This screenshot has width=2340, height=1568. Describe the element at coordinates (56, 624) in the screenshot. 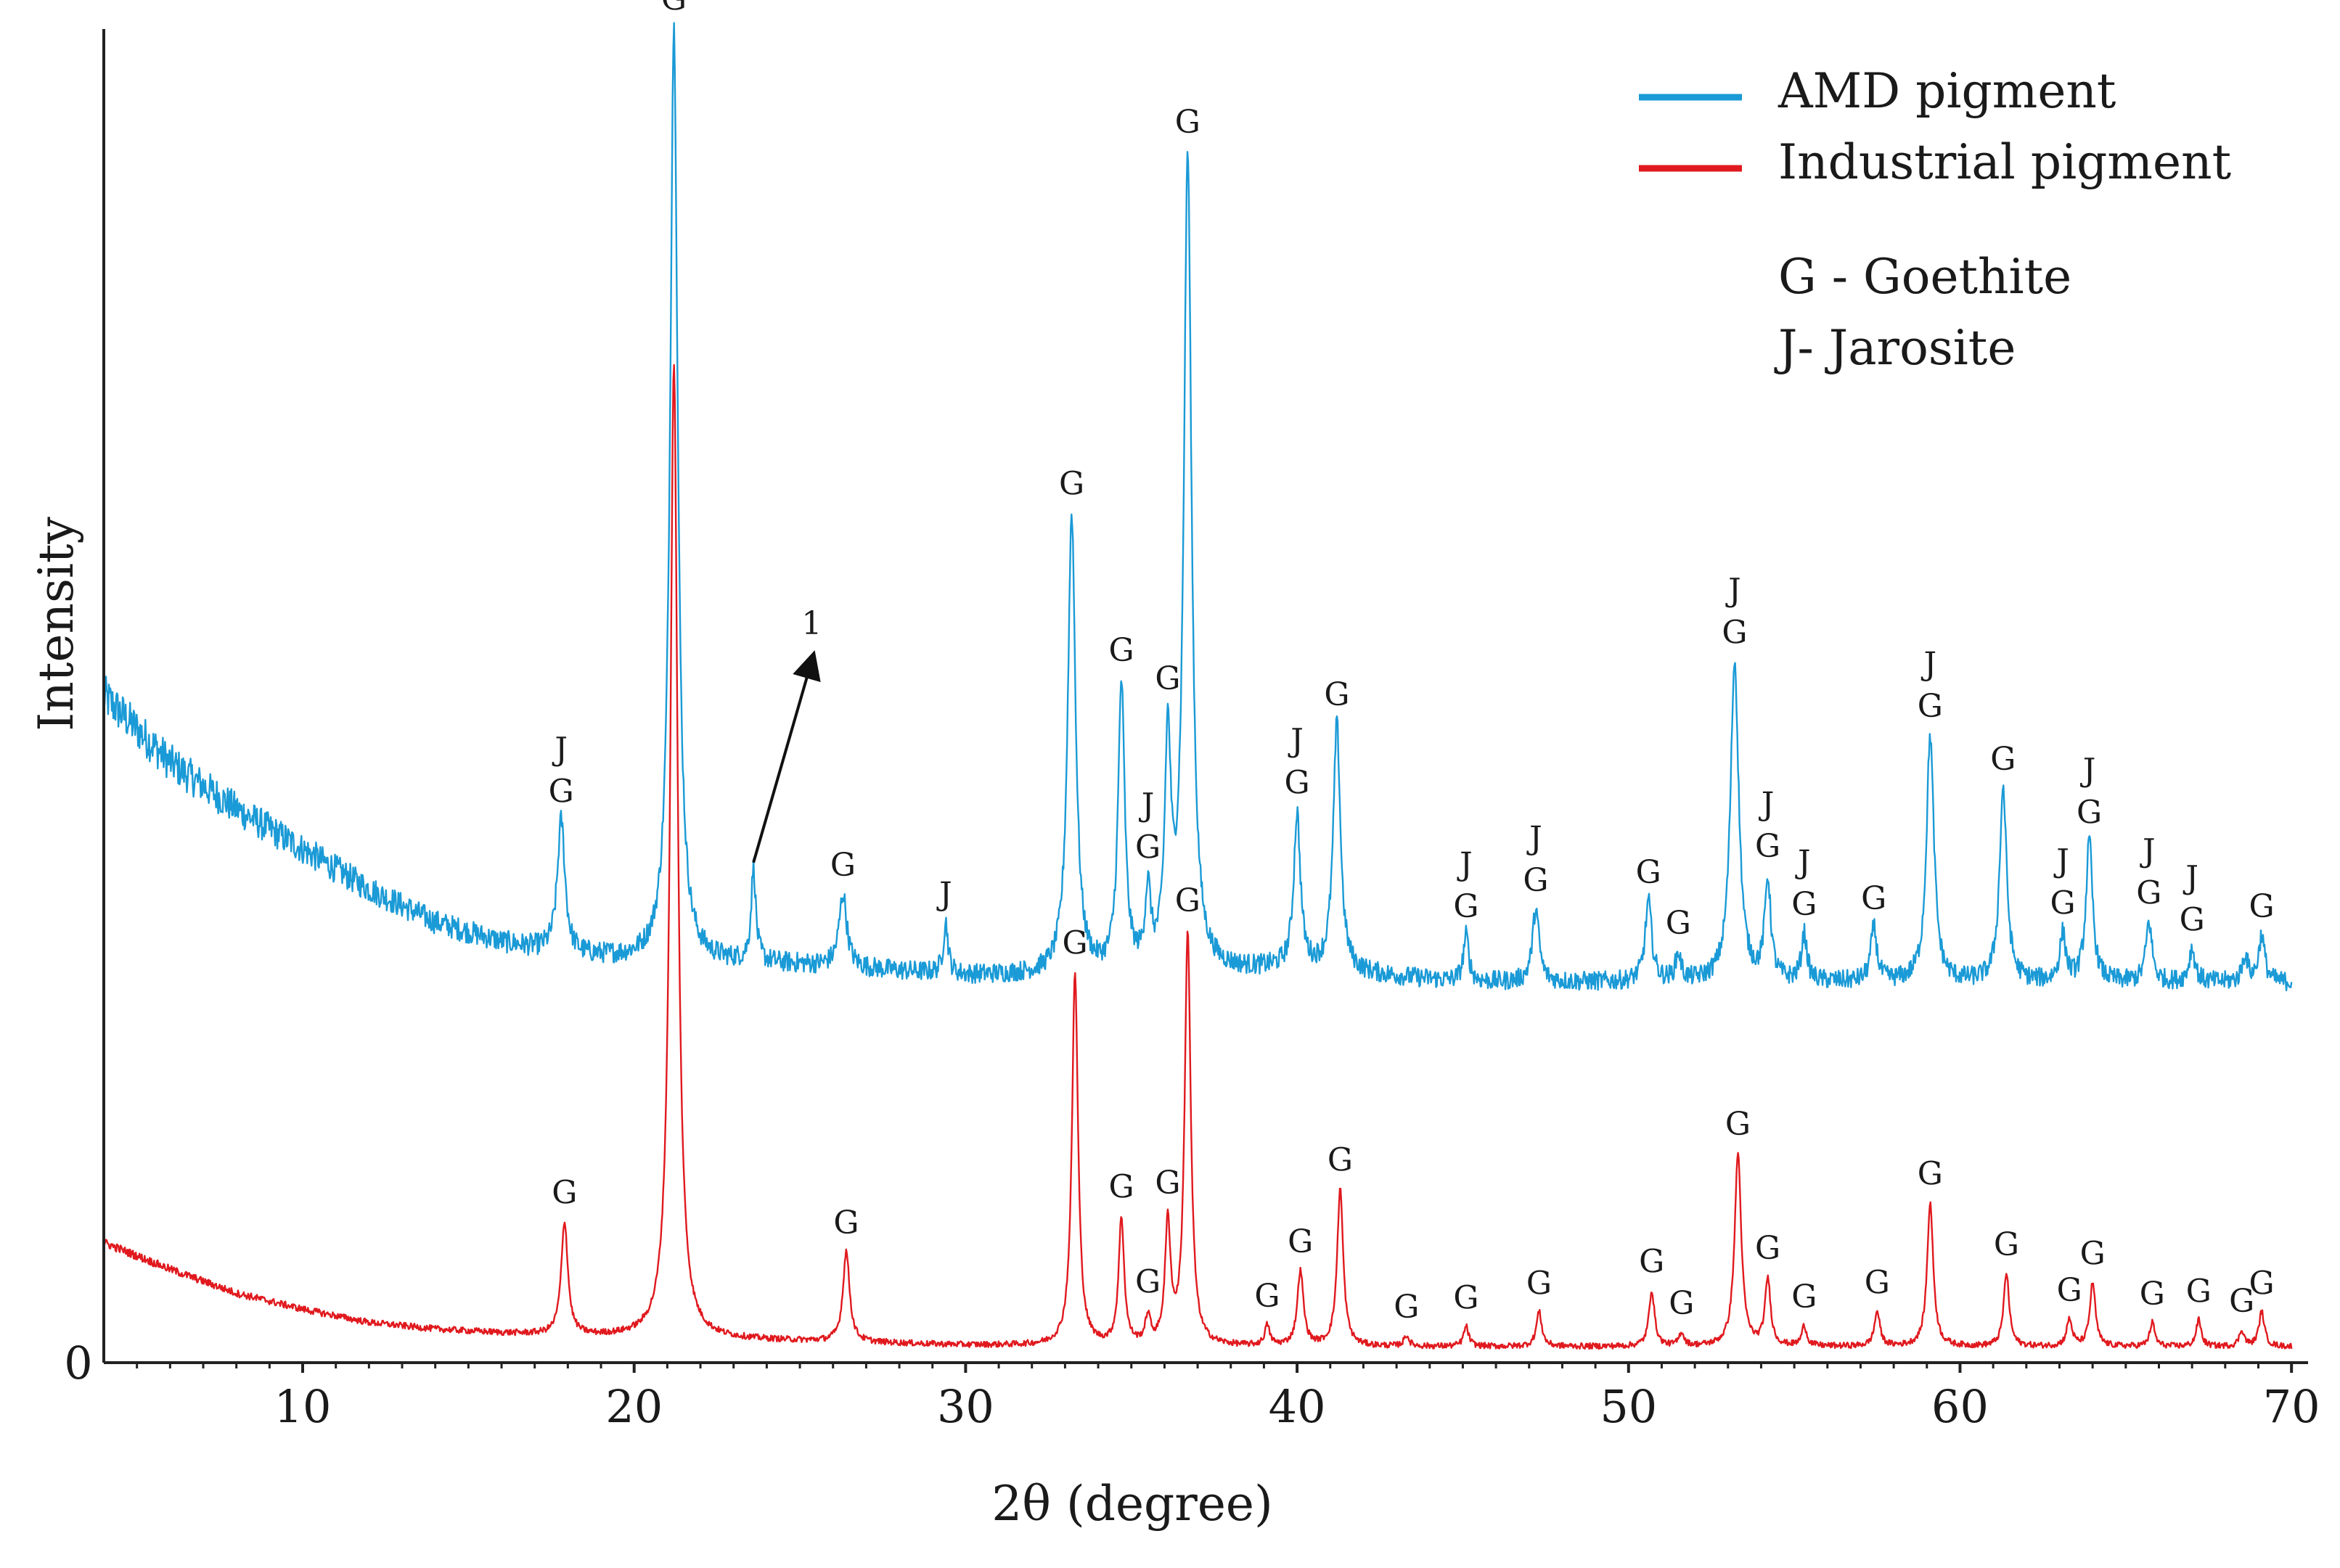

I see `y-axis-title: Intensity` at that location.